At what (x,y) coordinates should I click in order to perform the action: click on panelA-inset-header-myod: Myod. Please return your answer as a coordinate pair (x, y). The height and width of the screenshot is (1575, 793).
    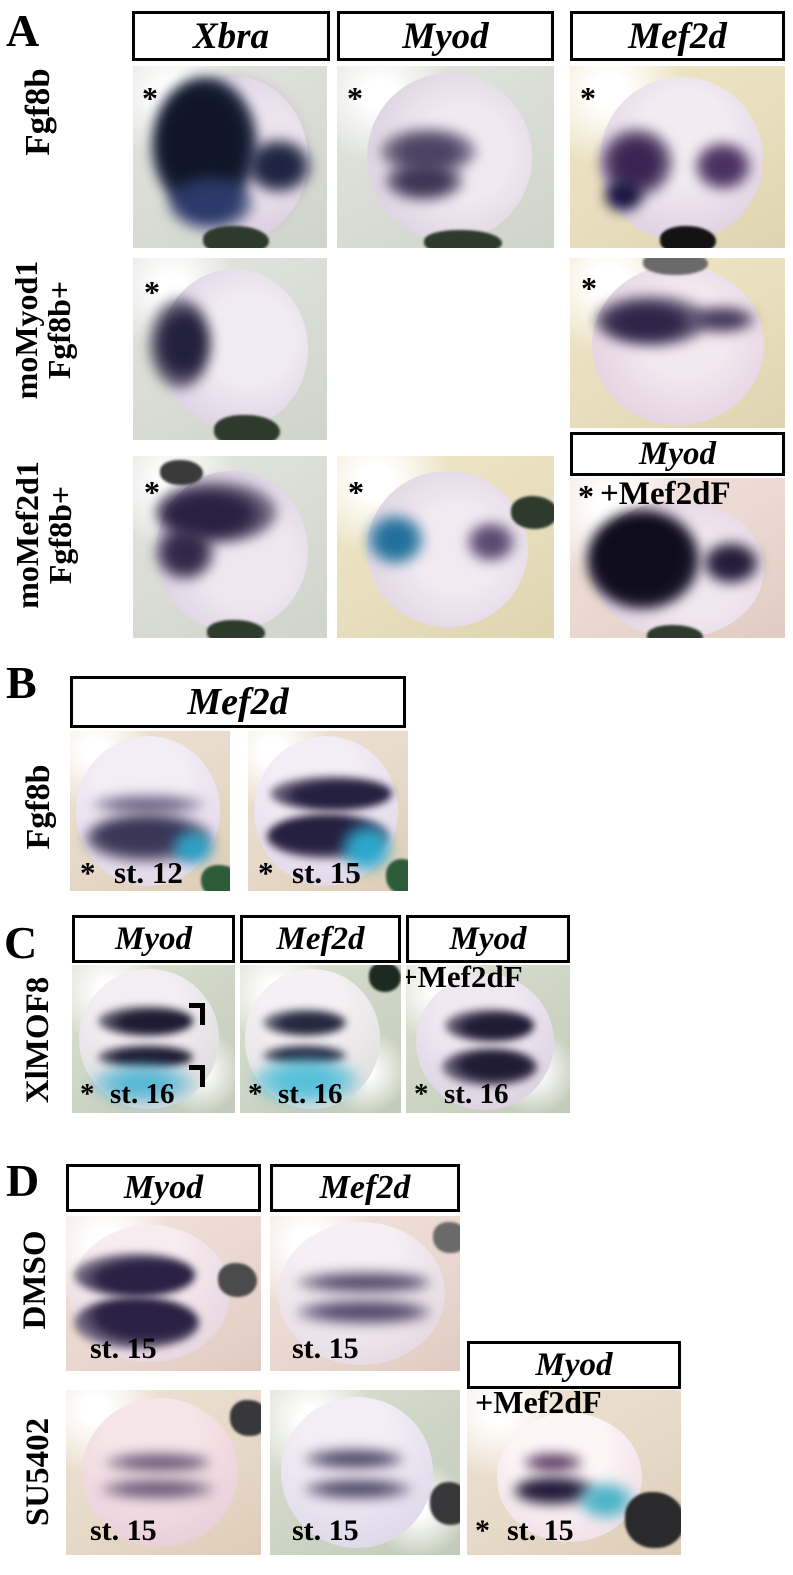
    Looking at the image, I should click on (677, 454).